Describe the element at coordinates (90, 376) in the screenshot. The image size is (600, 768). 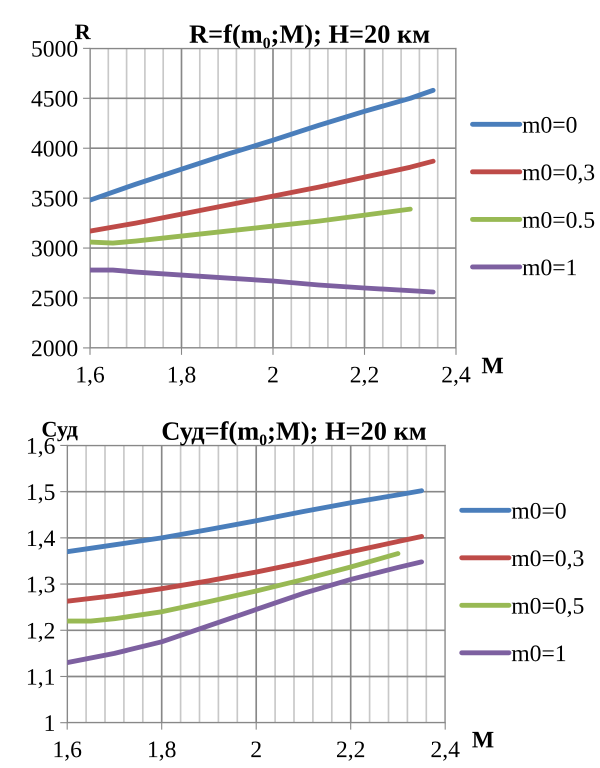
I see `x-tick-label: 1,6` at that location.